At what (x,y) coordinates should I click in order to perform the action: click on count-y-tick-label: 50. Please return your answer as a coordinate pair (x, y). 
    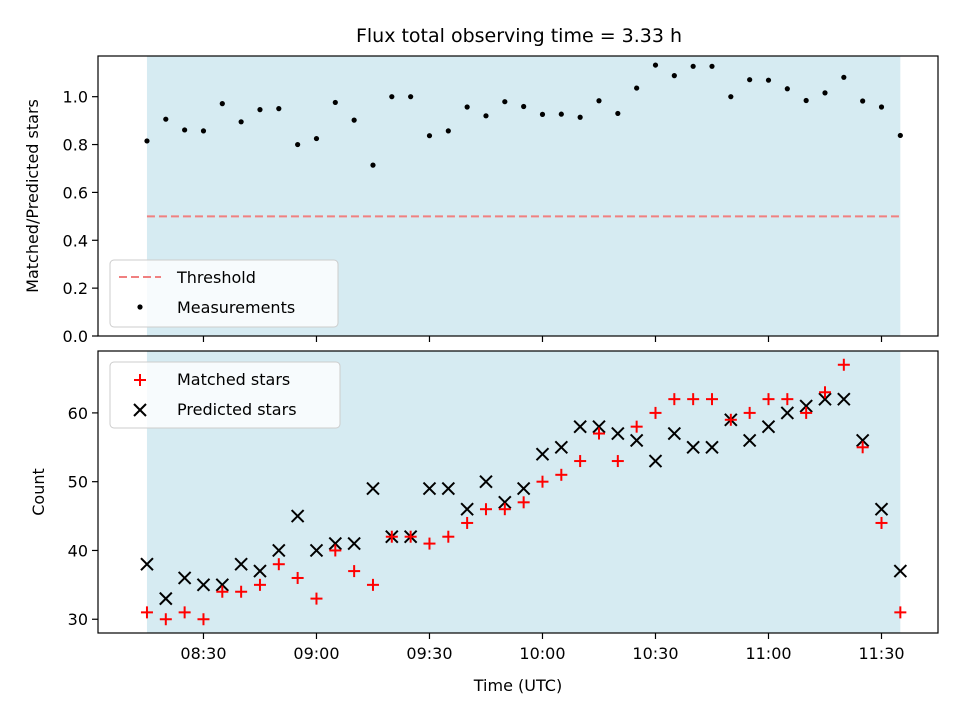
    Looking at the image, I should click on (78, 482).